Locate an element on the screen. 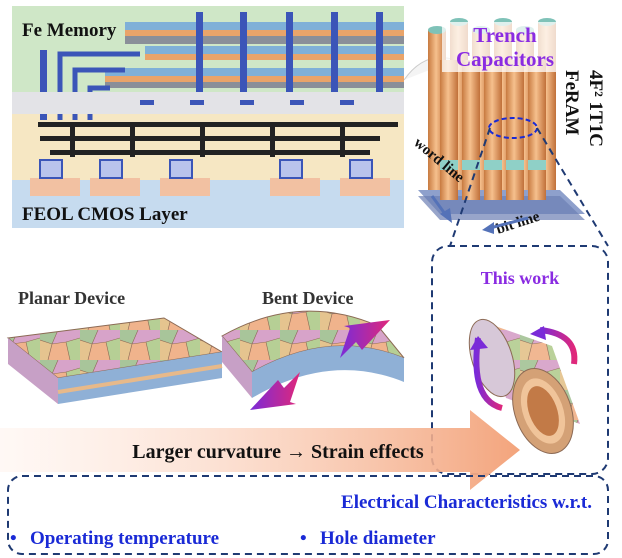  bent-device-slab is located at coordinates (313, 360).